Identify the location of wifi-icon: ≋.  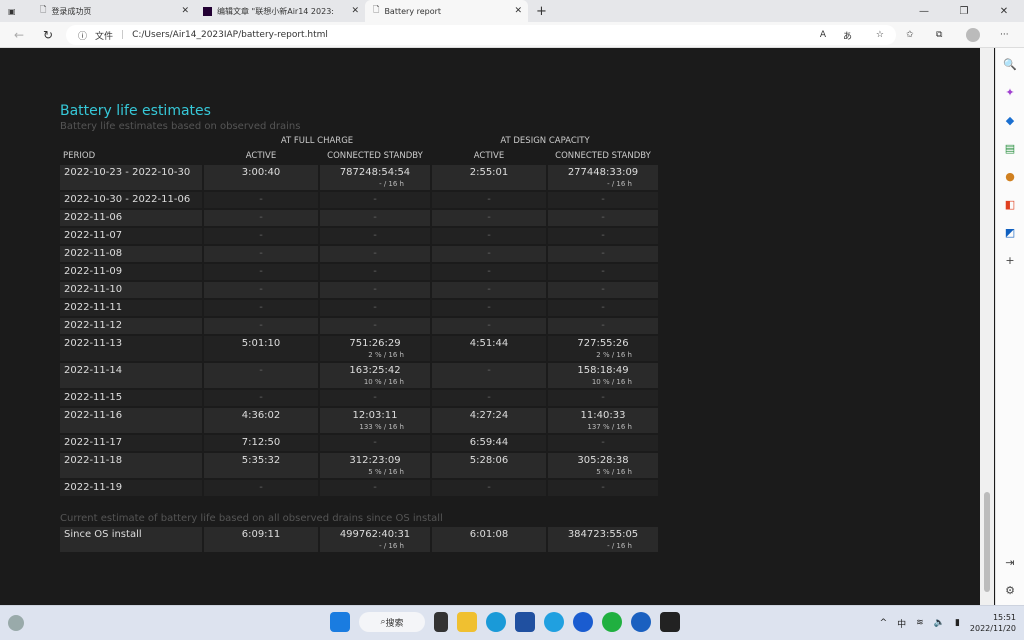
(920, 623).